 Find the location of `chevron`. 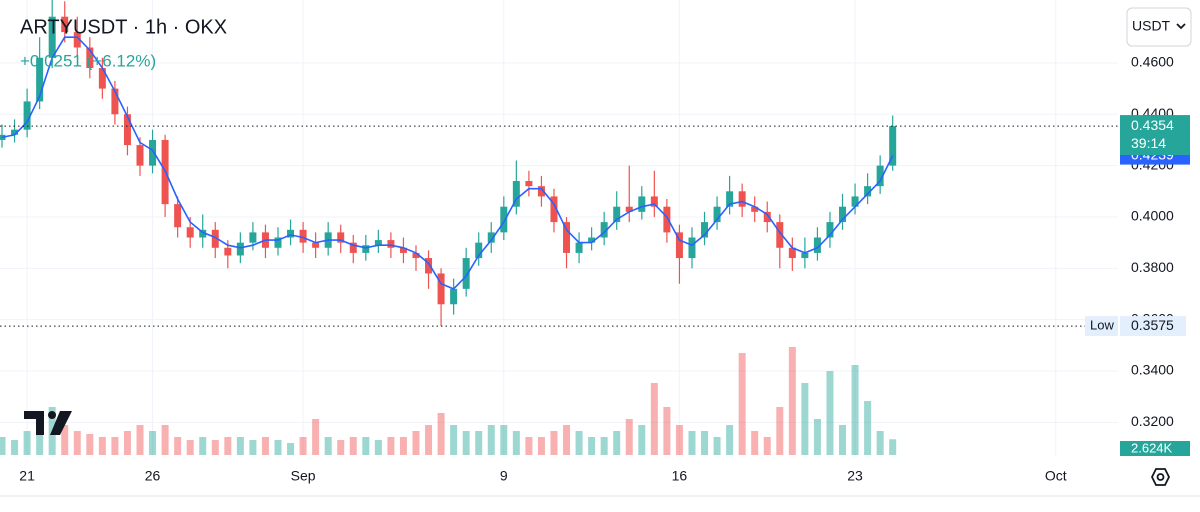

chevron is located at coordinates (1181, 26).